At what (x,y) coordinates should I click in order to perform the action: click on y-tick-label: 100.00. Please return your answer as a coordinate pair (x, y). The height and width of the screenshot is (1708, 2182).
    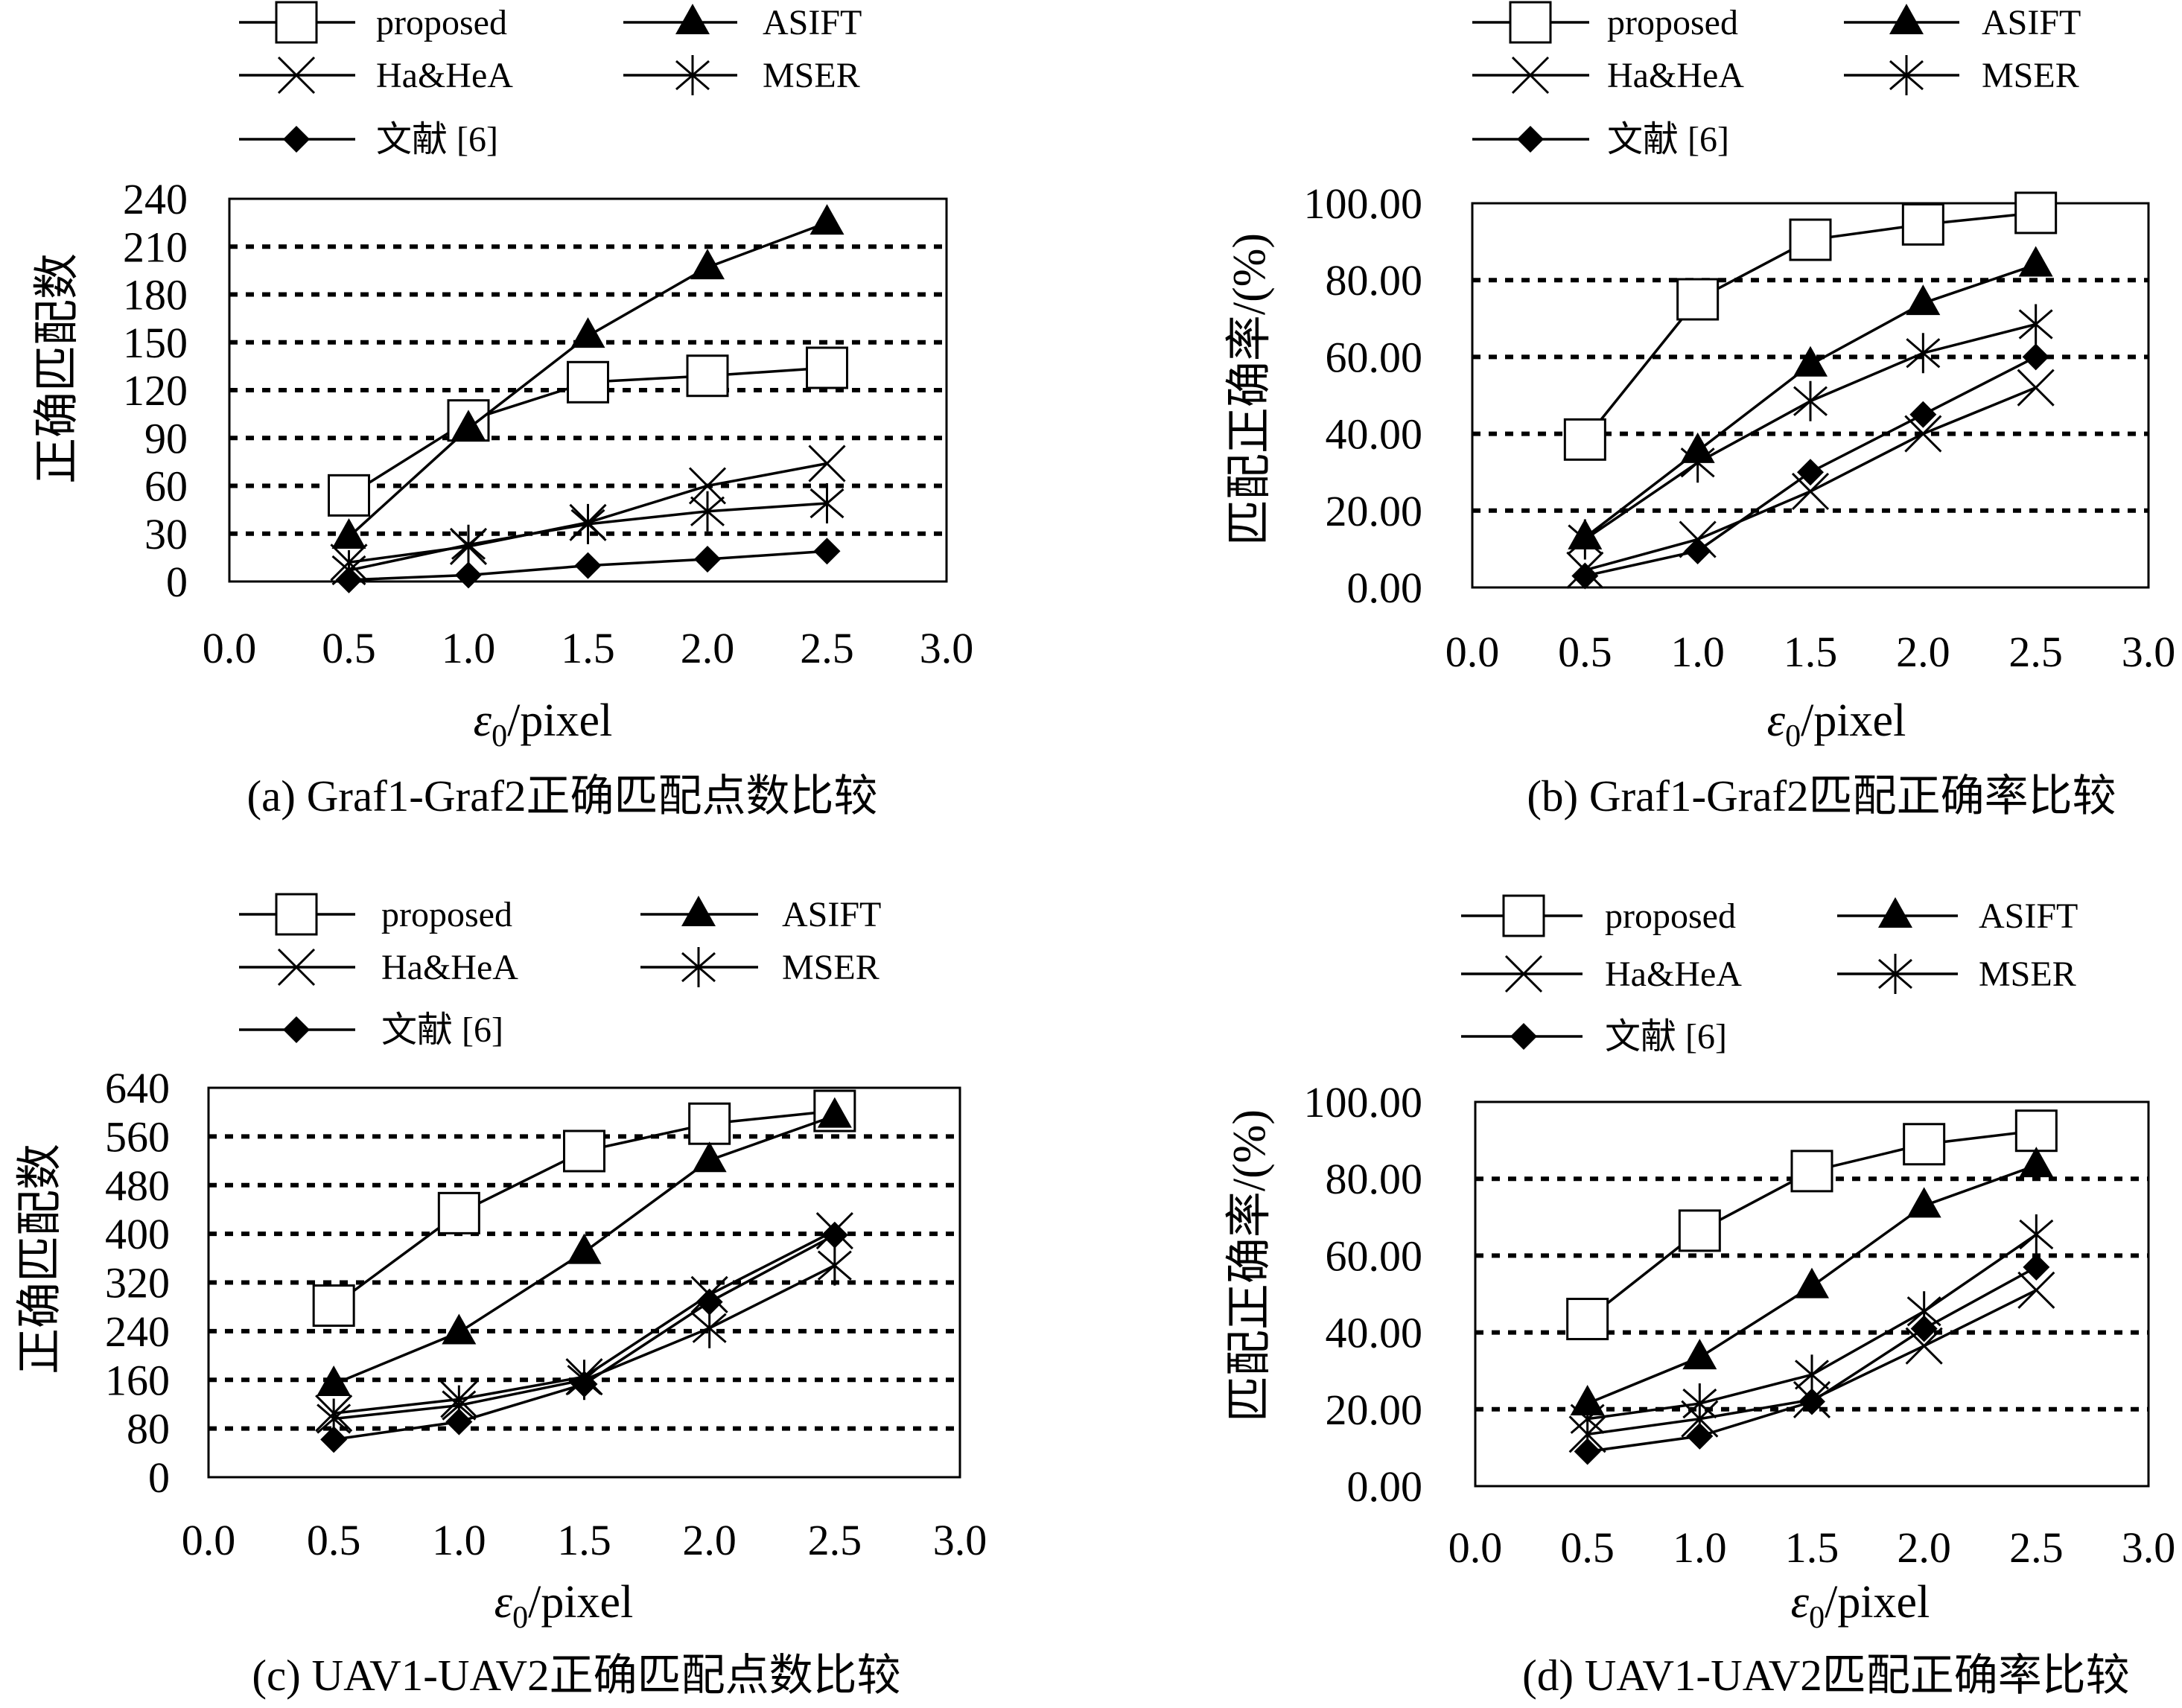
    Looking at the image, I should click on (1364, 203).